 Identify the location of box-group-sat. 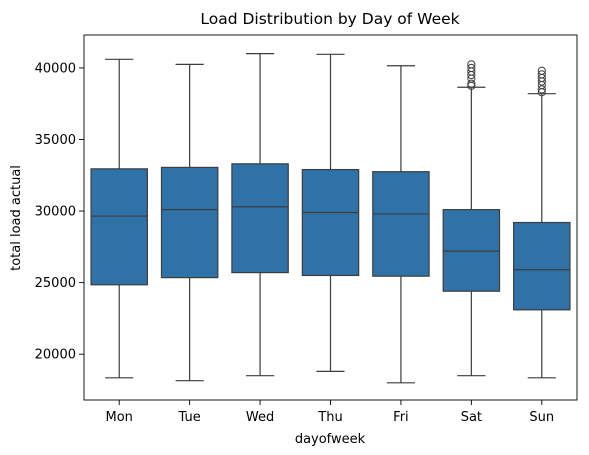
(471, 218).